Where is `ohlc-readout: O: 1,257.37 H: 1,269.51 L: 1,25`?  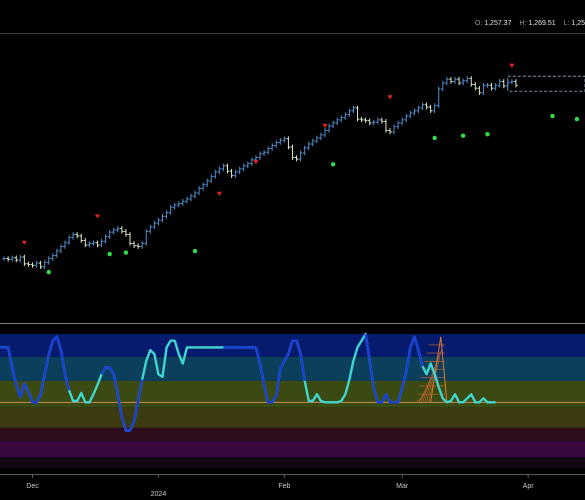 ohlc-readout: O: 1,257.37 H: 1,269.51 L: 1,25 is located at coordinates (527, 26).